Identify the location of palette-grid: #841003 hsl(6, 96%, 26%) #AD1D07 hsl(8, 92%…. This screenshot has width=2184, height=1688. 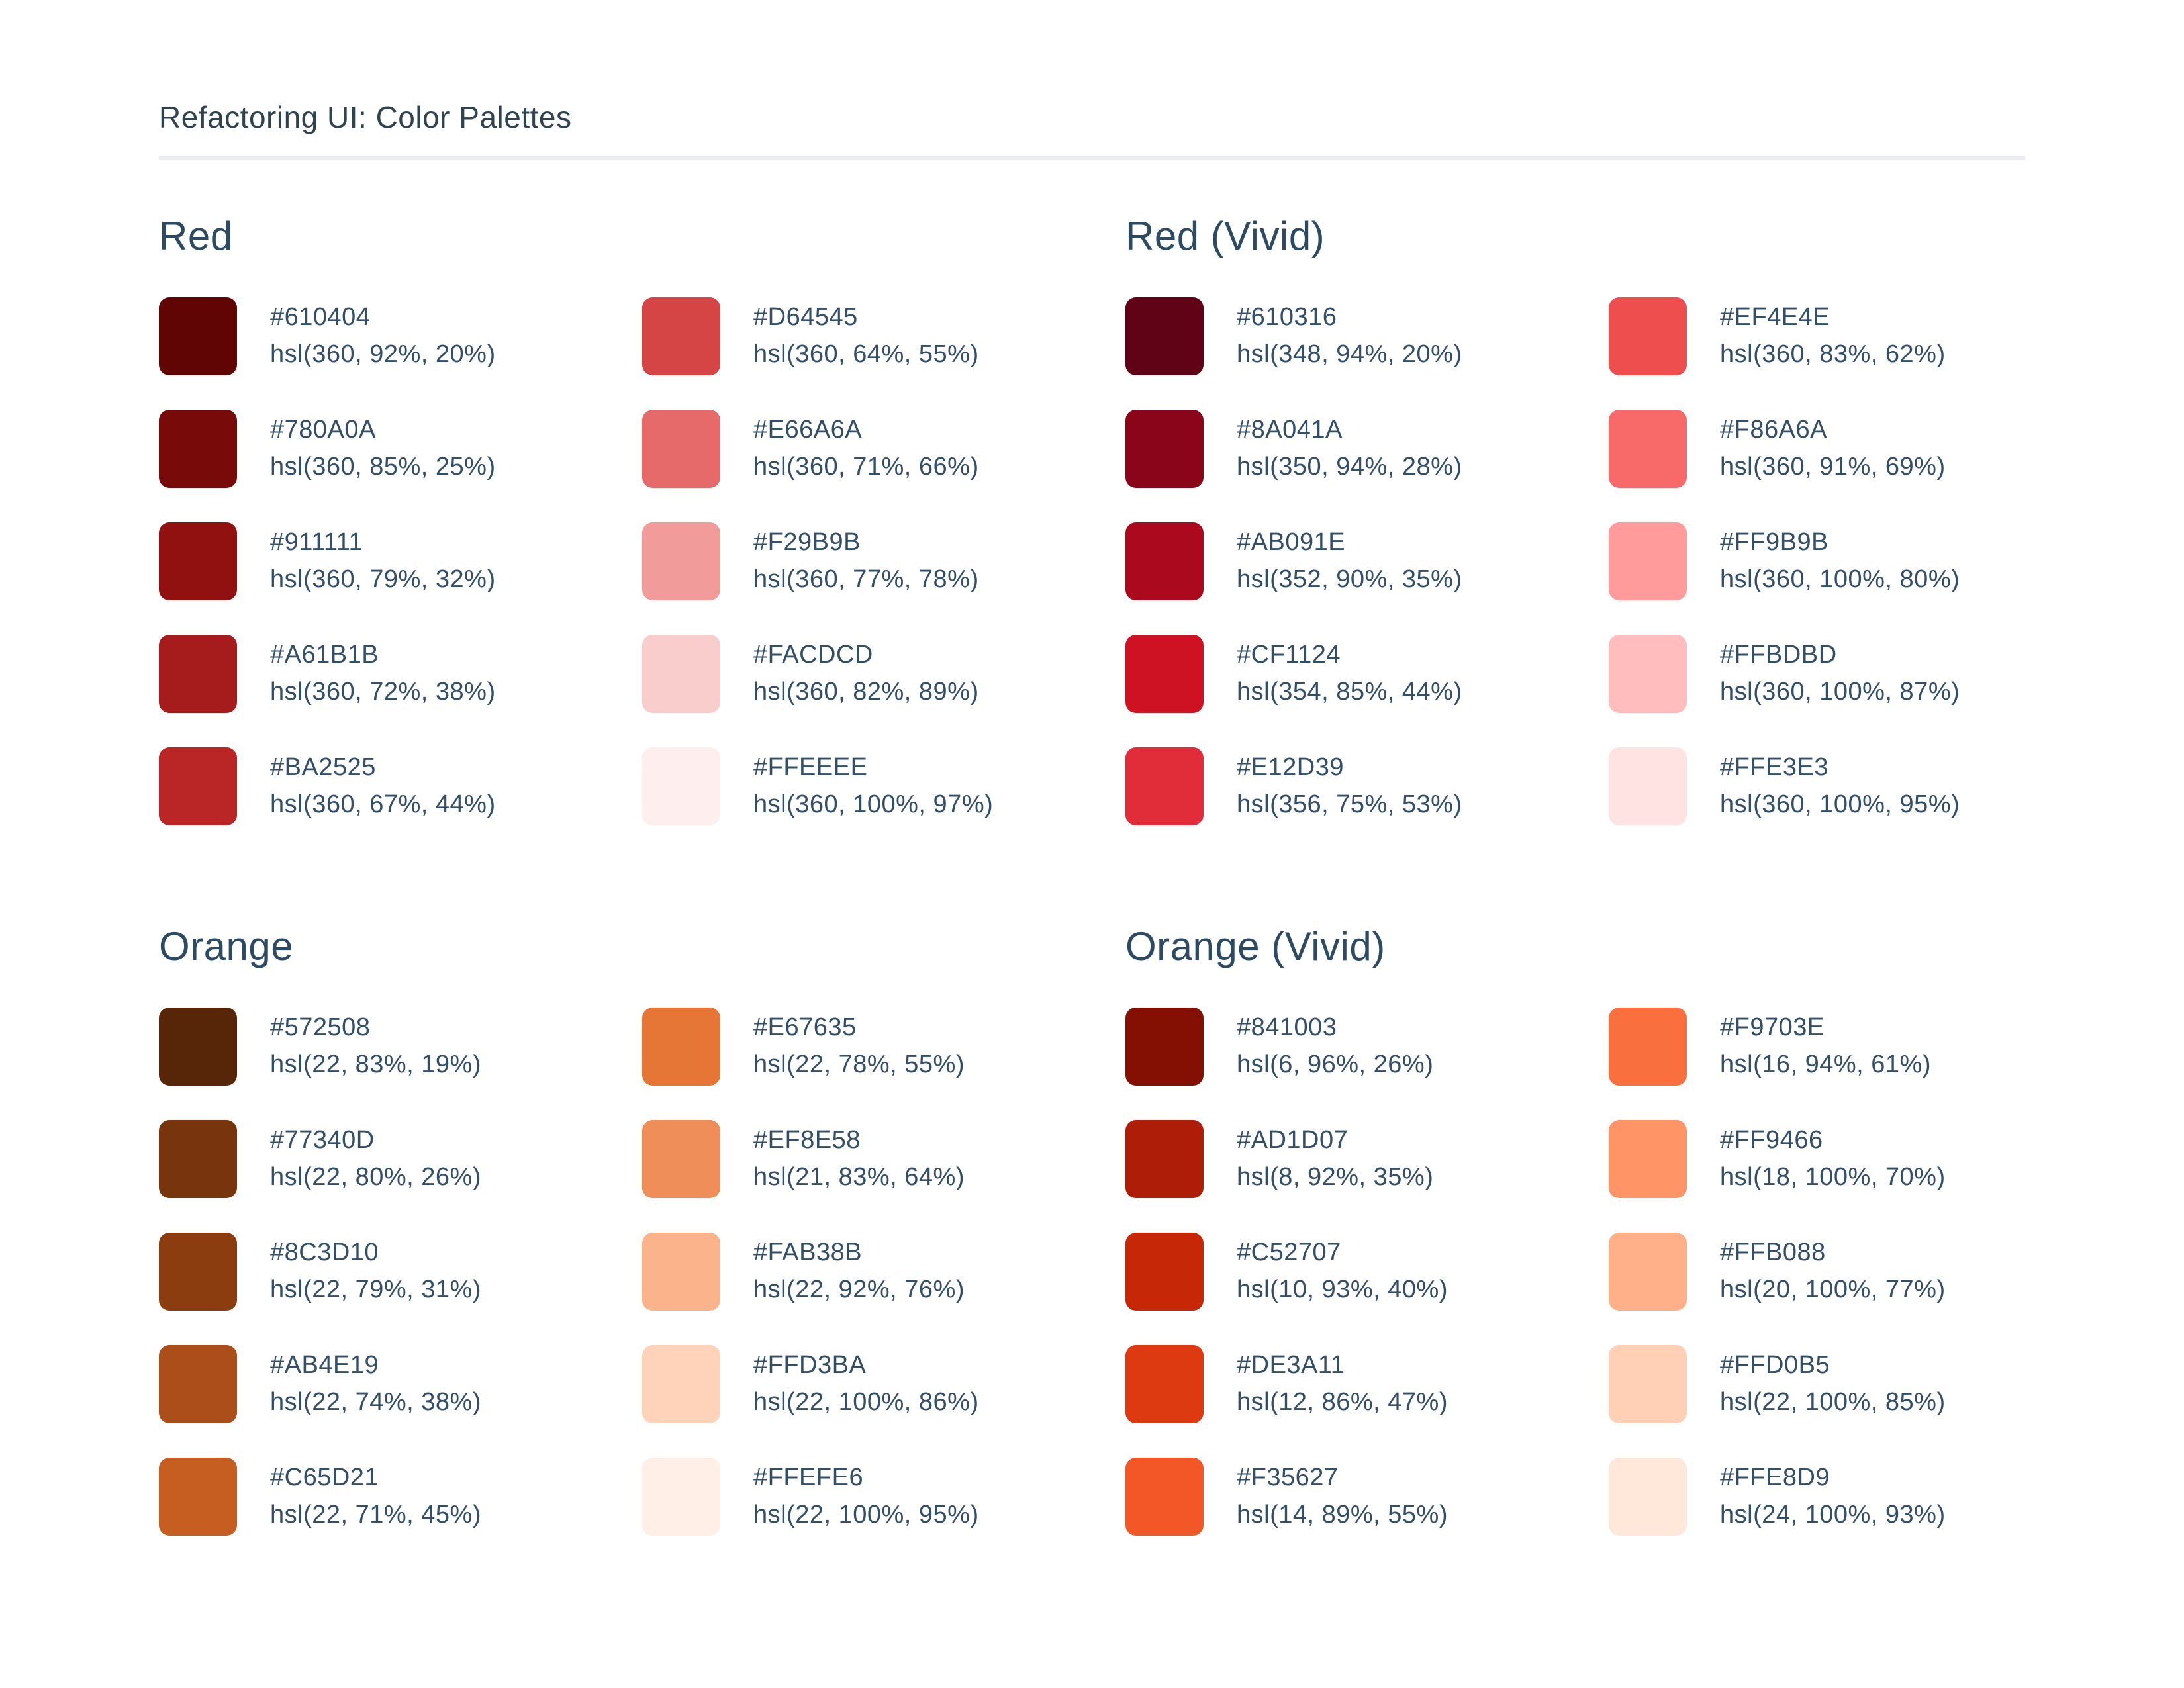
(1608, 1272).